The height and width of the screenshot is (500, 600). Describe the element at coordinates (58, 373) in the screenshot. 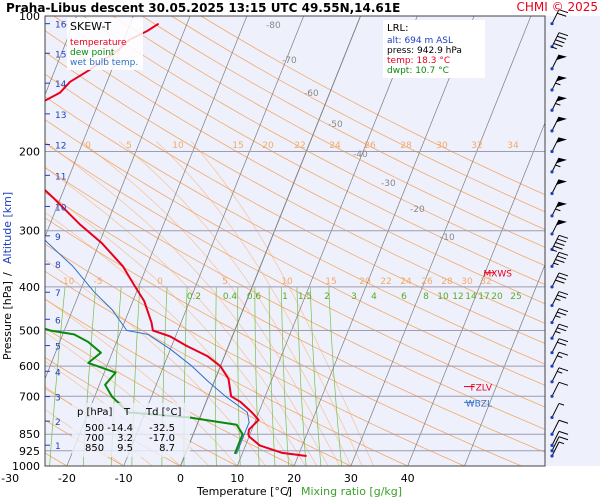

I see `altitude-tick-label: 4` at that location.